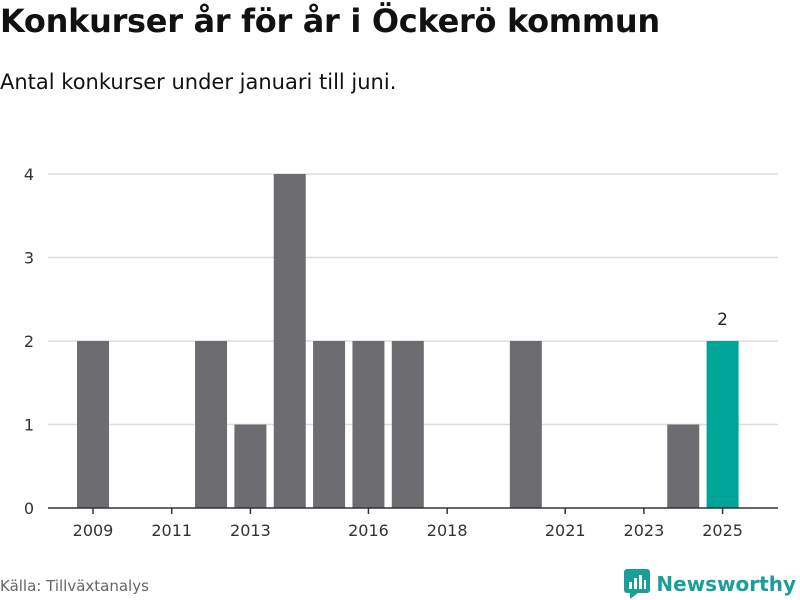  Describe the element at coordinates (330, 21) in the screenshot. I see `chart-title: Konkurser år för år i Öckerö kommun` at that location.